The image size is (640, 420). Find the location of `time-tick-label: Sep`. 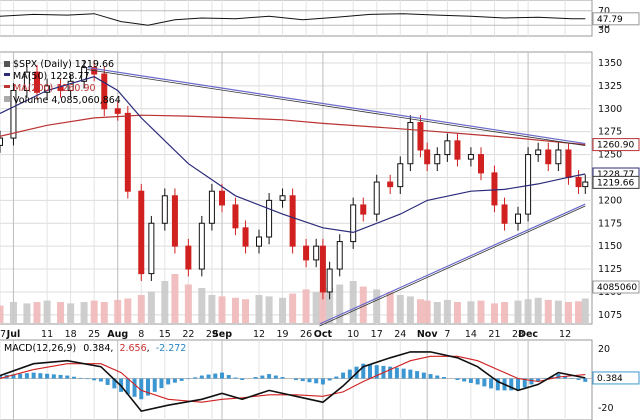

time-tick-label: Sep is located at coordinates (222, 334).